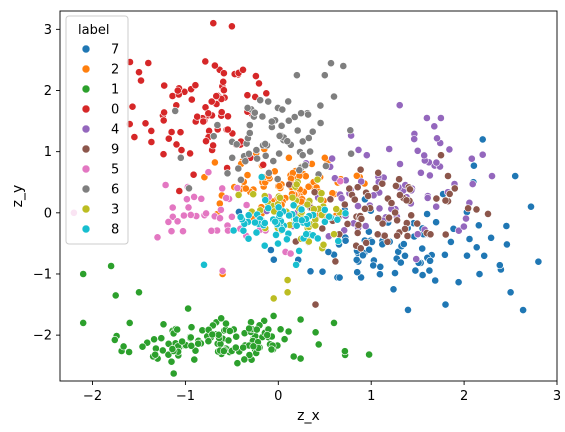 The image size is (565, 432). What do you see at coordinates (115, 90) in the screenshot?
I see `legend-label: 1` at bounding box center [115, 90].